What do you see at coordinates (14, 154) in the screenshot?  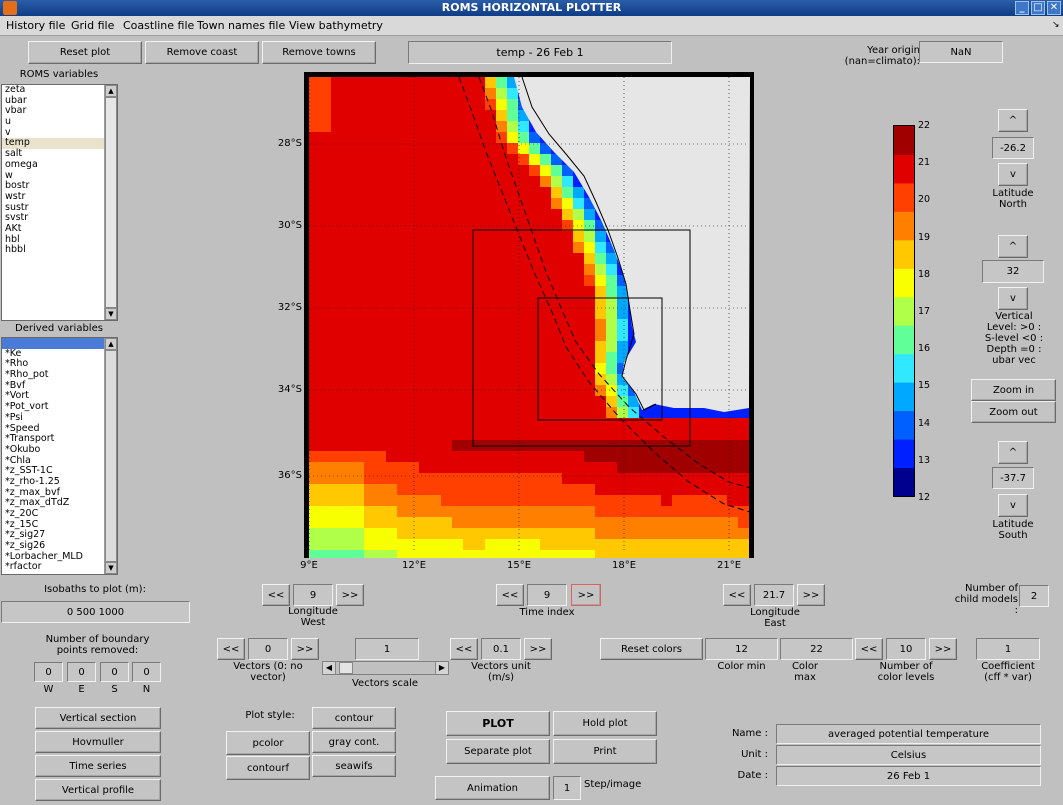 I see `roms-variable-item: salt` at bounding box center [14, 154].